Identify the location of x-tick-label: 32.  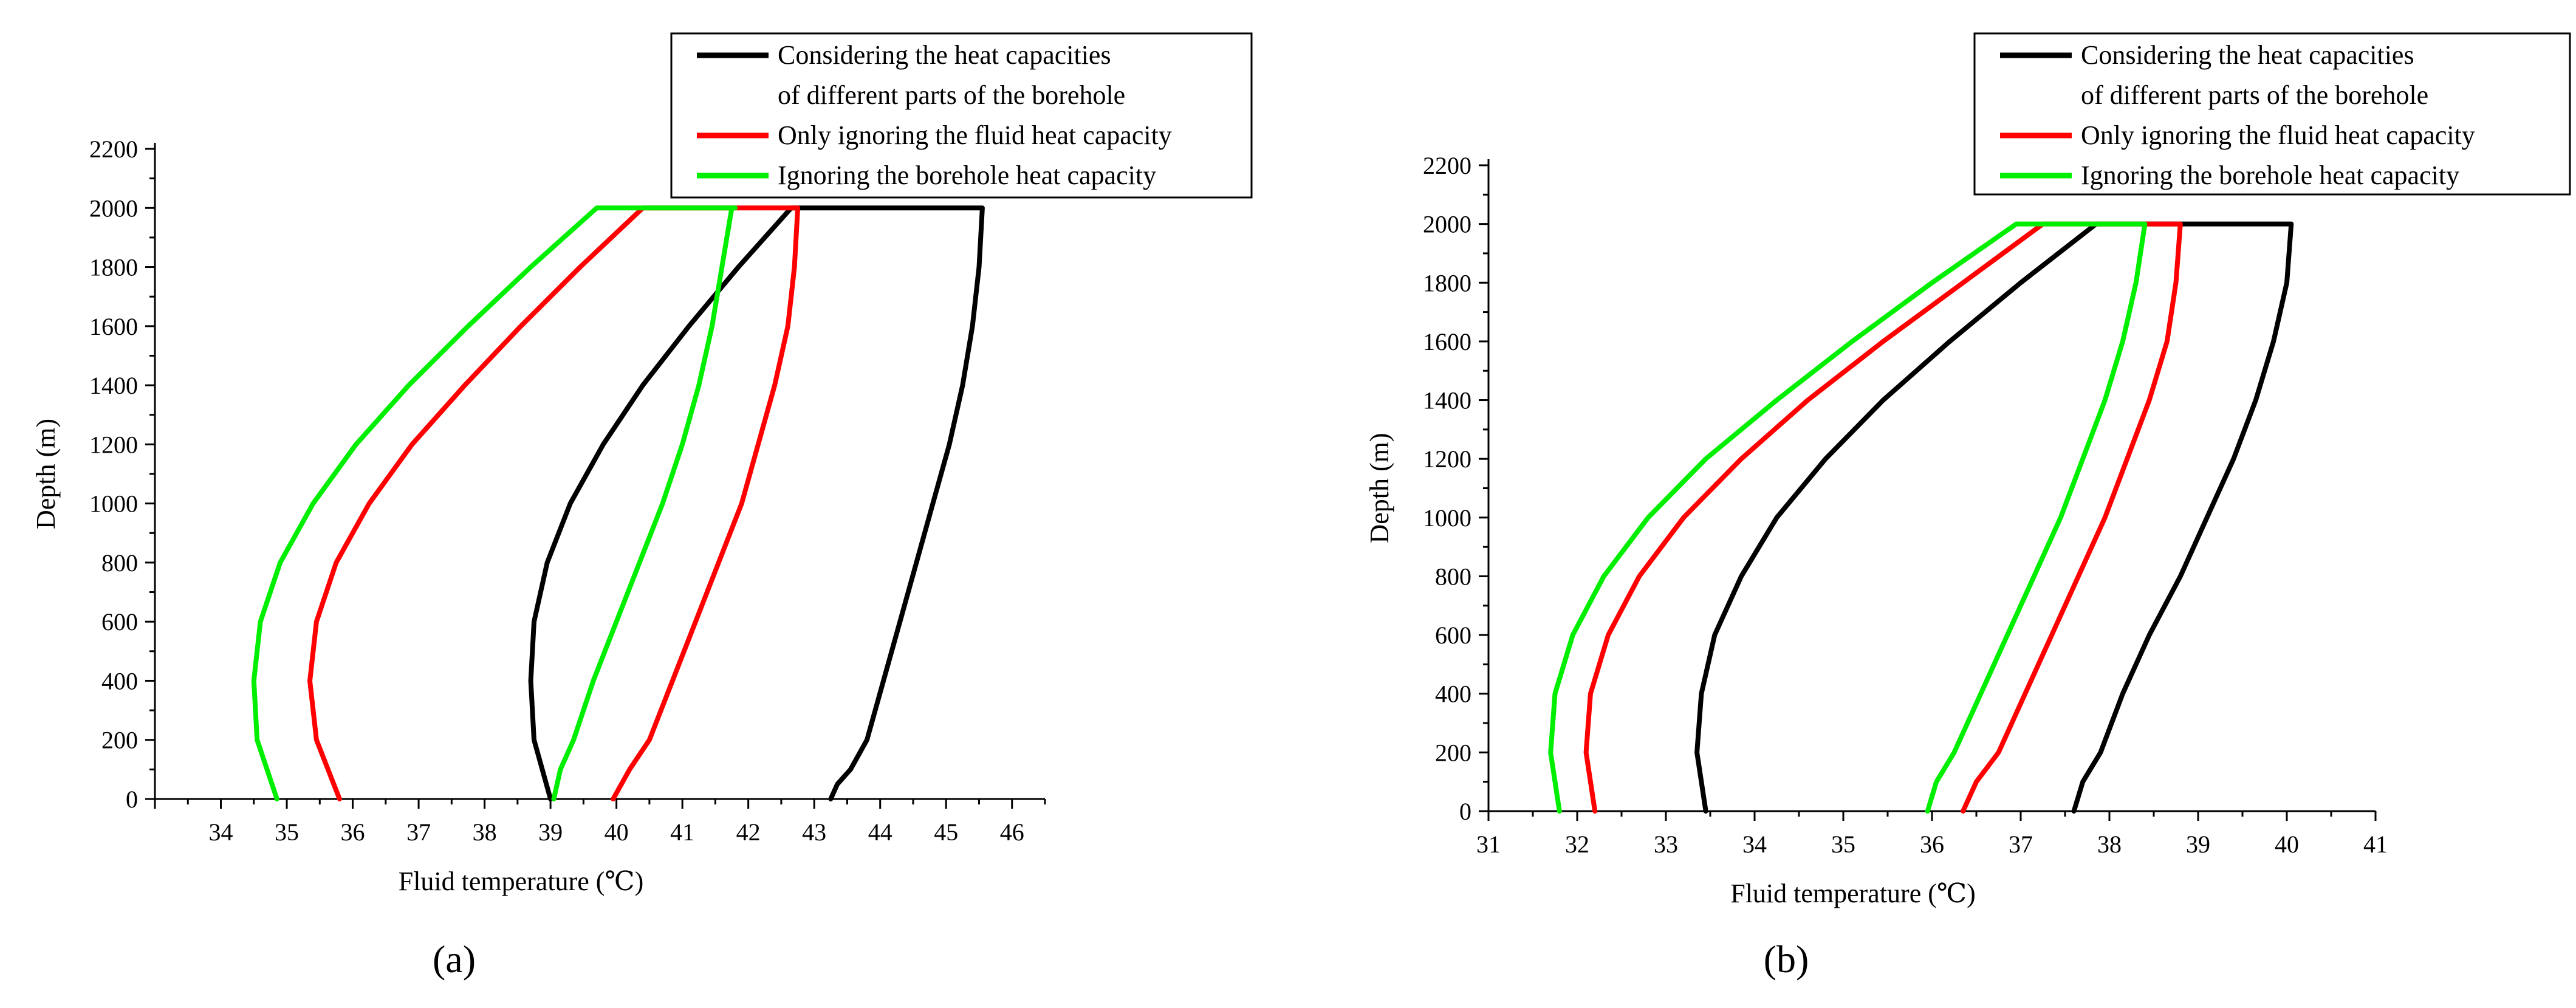
(1577, 844).